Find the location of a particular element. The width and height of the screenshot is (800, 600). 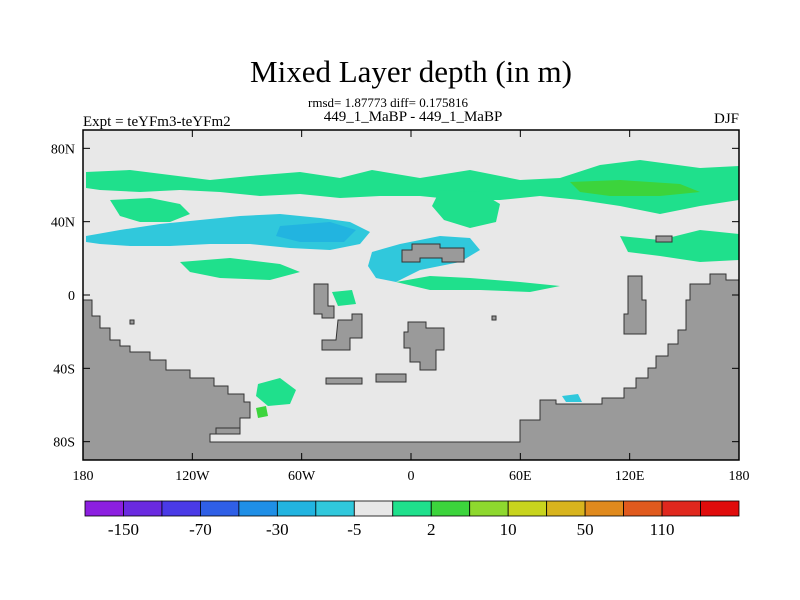

tiny-island-b is located at coordinates (494, 318).